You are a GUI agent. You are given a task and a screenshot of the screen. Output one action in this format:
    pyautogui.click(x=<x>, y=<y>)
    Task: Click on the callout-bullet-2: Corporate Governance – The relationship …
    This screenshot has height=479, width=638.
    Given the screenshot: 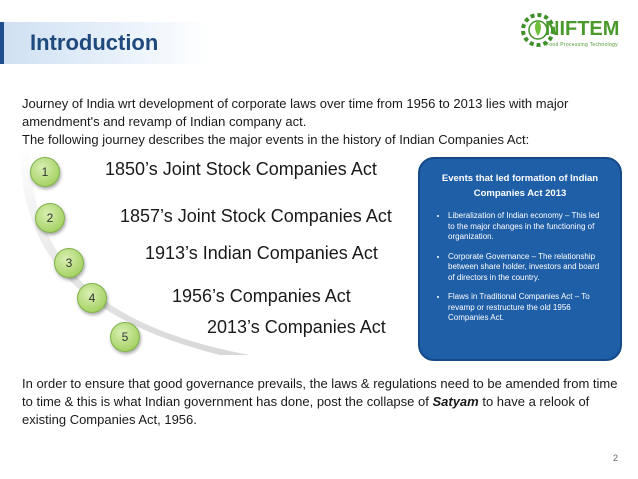 What is the action you would take?
    pyautogui.click(x=527, y=268)
    